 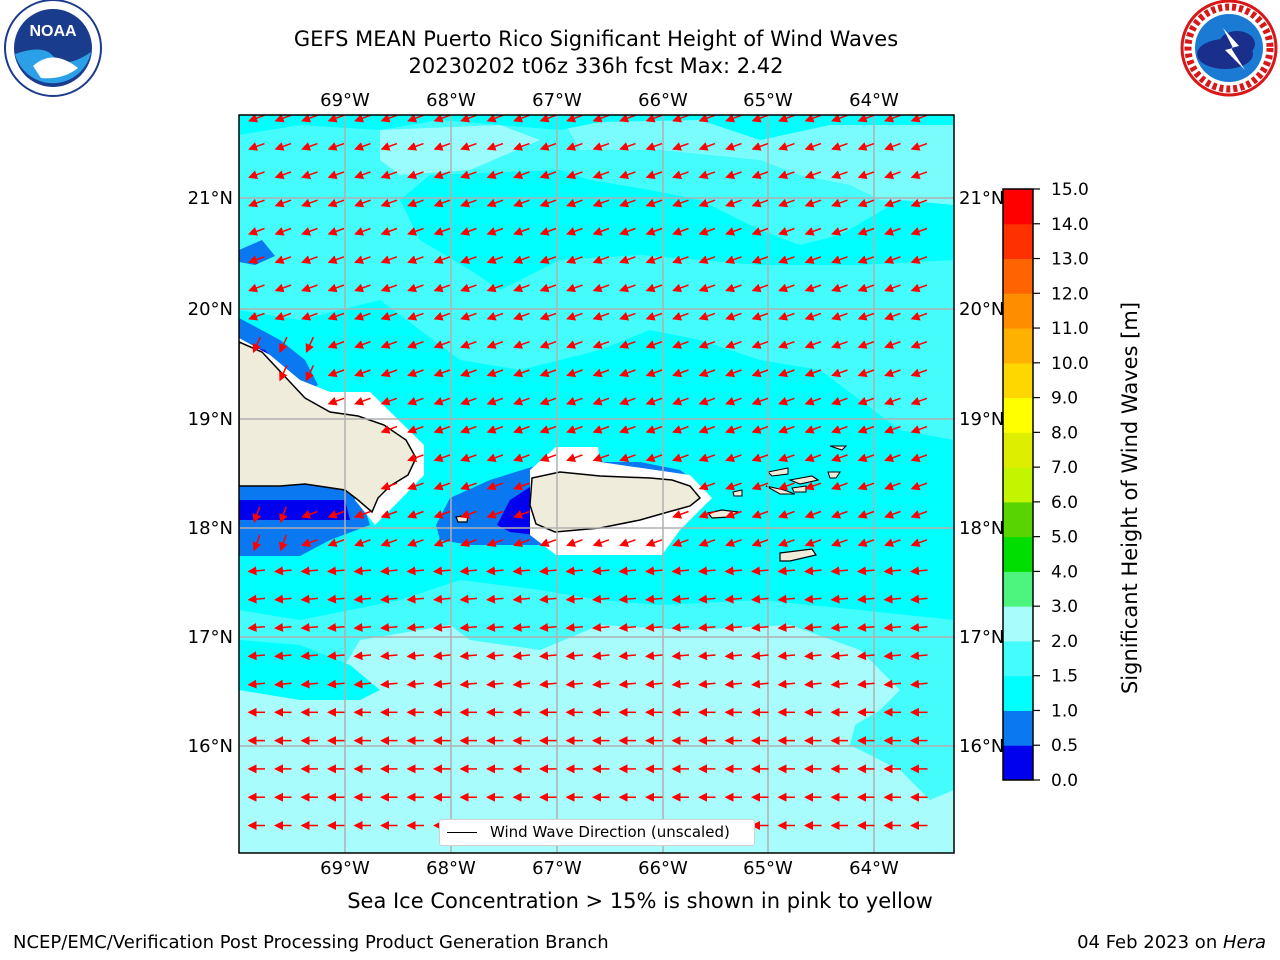 What do you see at coordinates (1064, 433) in the screenshot?
I see `colorbar-tick-label: 8.0` at bounding box center [1064, 433].